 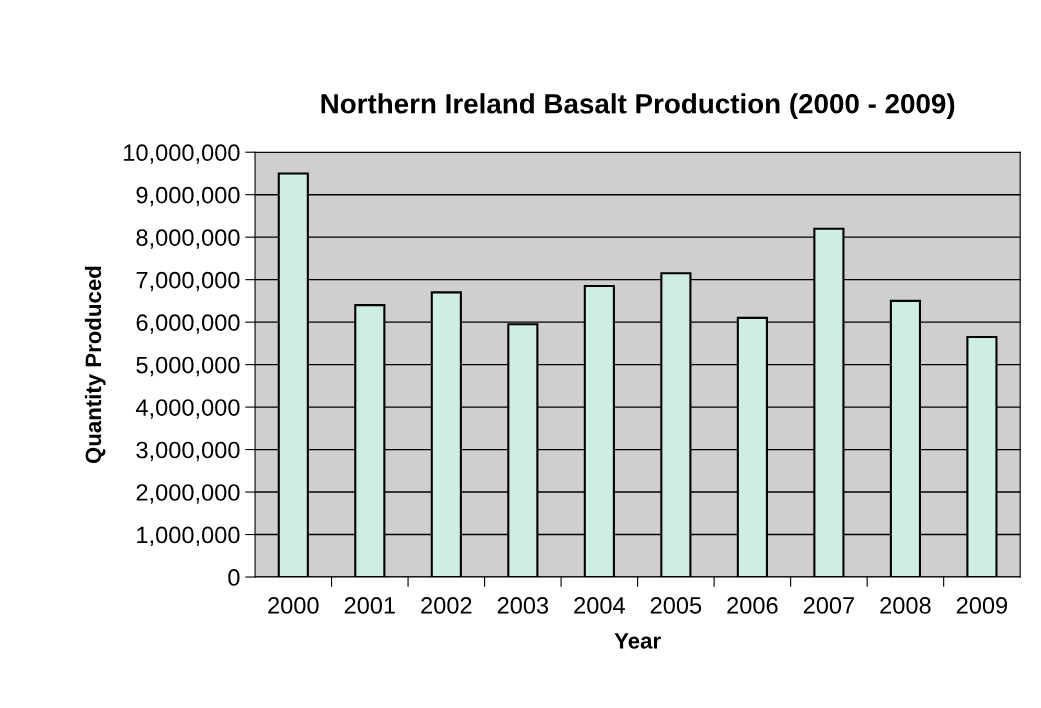 I want to click on chart-title: Northern Ireland Basalt Production (2000 - 2009), so click(x=638, y=106).